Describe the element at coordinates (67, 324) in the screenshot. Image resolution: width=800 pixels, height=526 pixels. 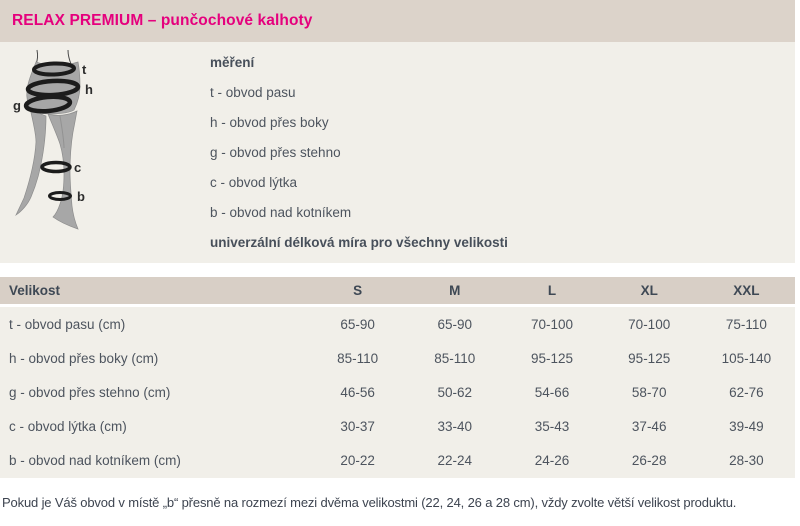
I see `row-label: t - obvod pasu (cm)` at that location.